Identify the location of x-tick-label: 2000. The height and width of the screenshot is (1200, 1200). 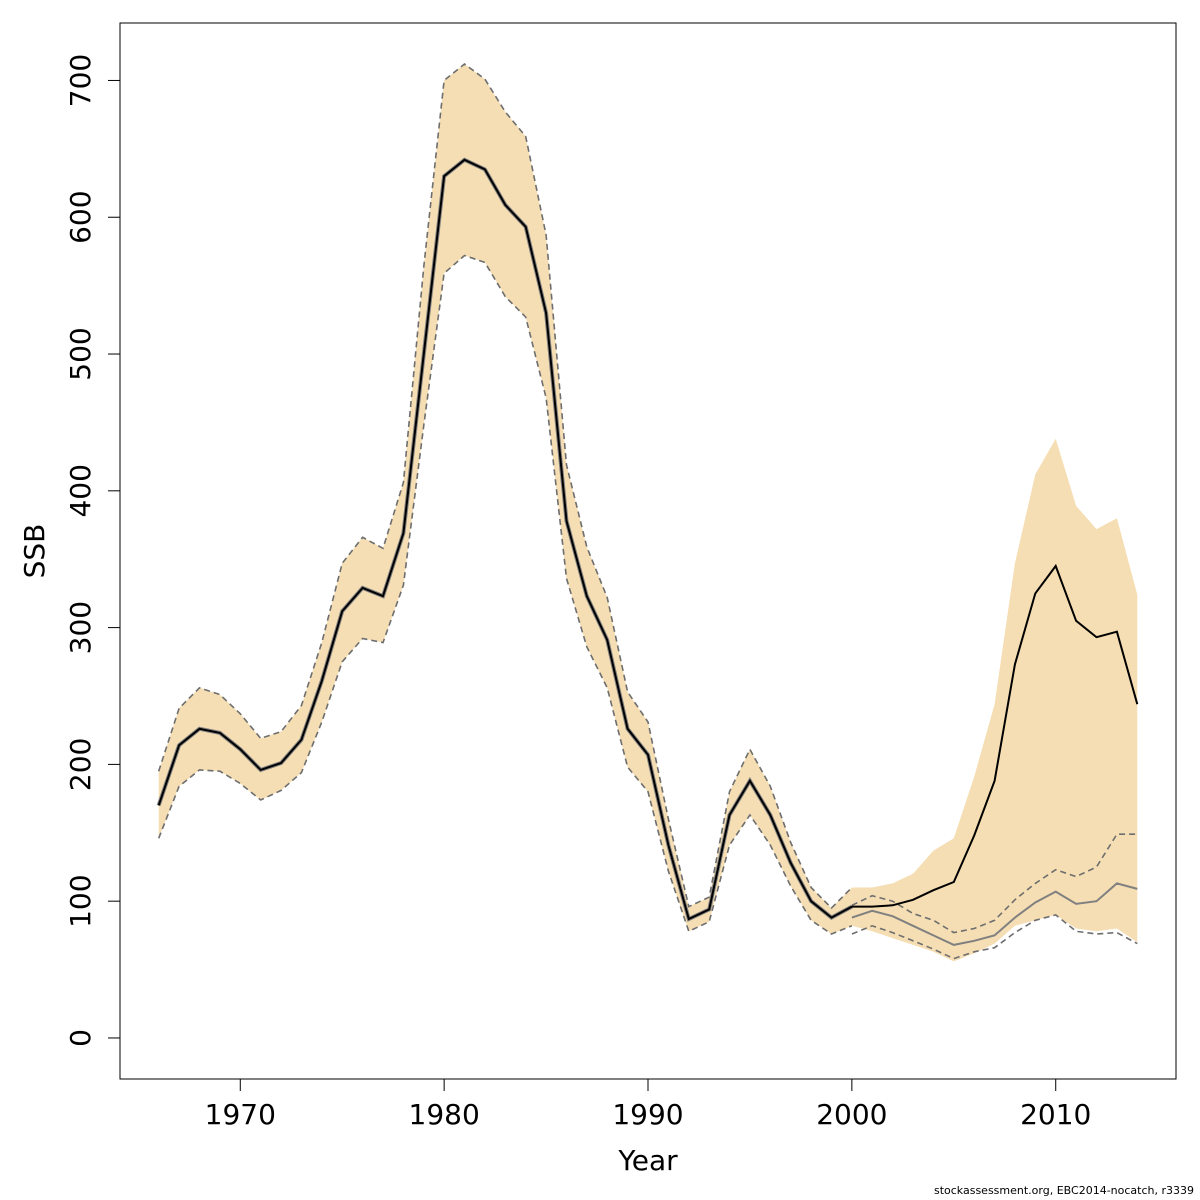
(851, 1114).